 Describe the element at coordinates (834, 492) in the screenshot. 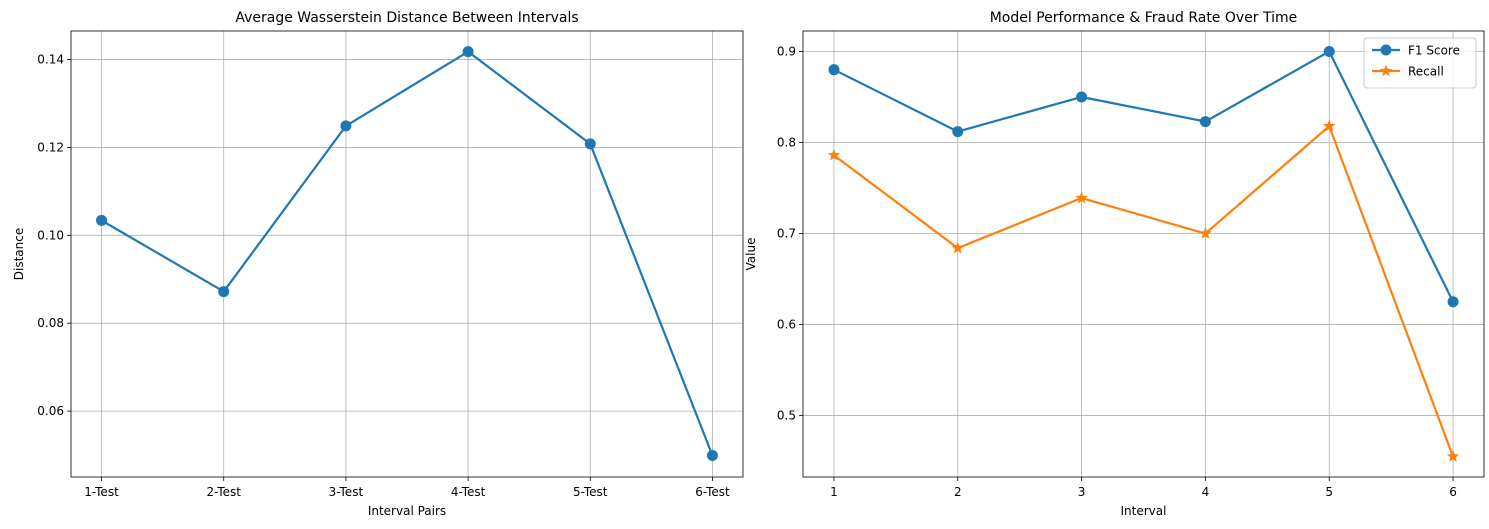

I see `x-tick-label: 1` at that location.